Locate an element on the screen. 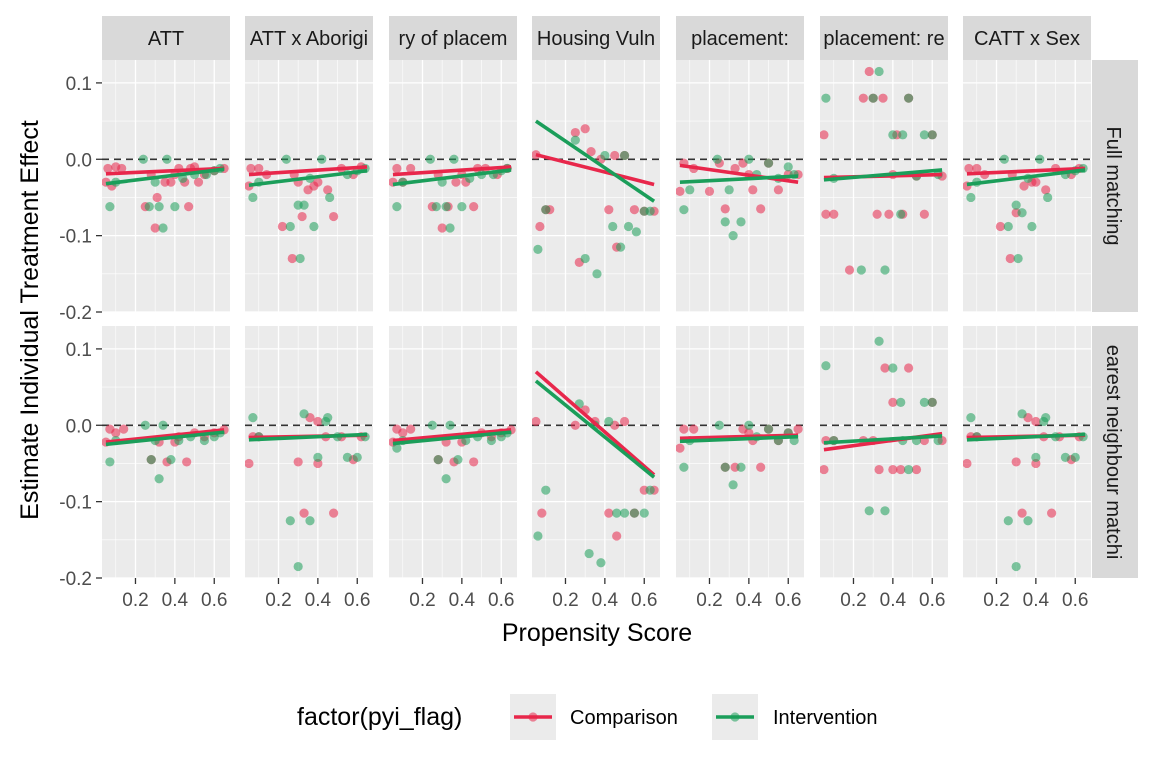  facet-strip is located at coordinates (740, 38).